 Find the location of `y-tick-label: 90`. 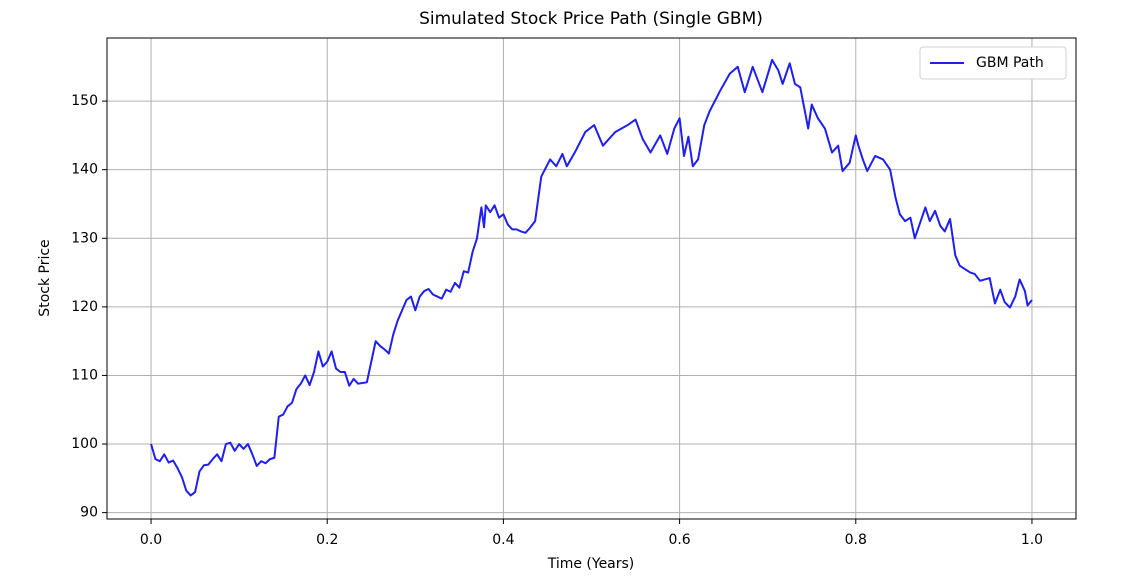

y-tick-label: 90 is located at coordinates (89, 513).